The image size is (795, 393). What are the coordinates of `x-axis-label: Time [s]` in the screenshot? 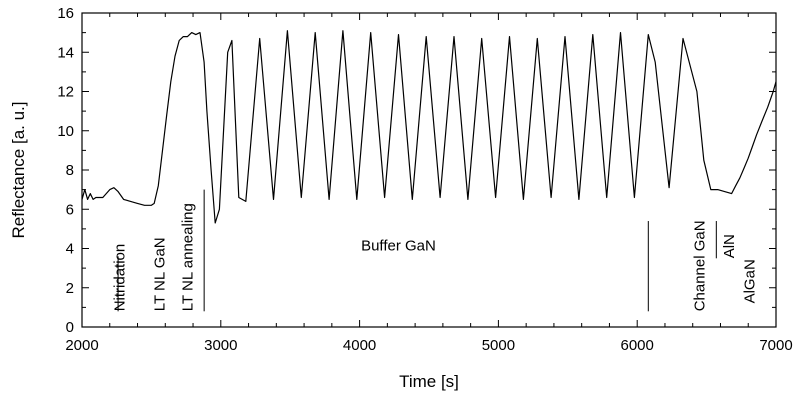 It's located at (429, 381).